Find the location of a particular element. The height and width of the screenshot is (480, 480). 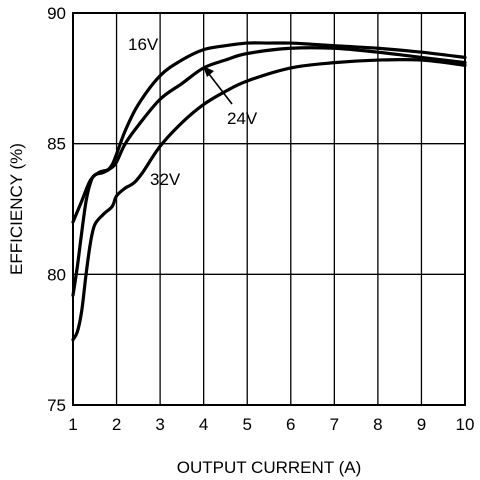

x-tick-label: 10 is located at coordinates (465, 424).